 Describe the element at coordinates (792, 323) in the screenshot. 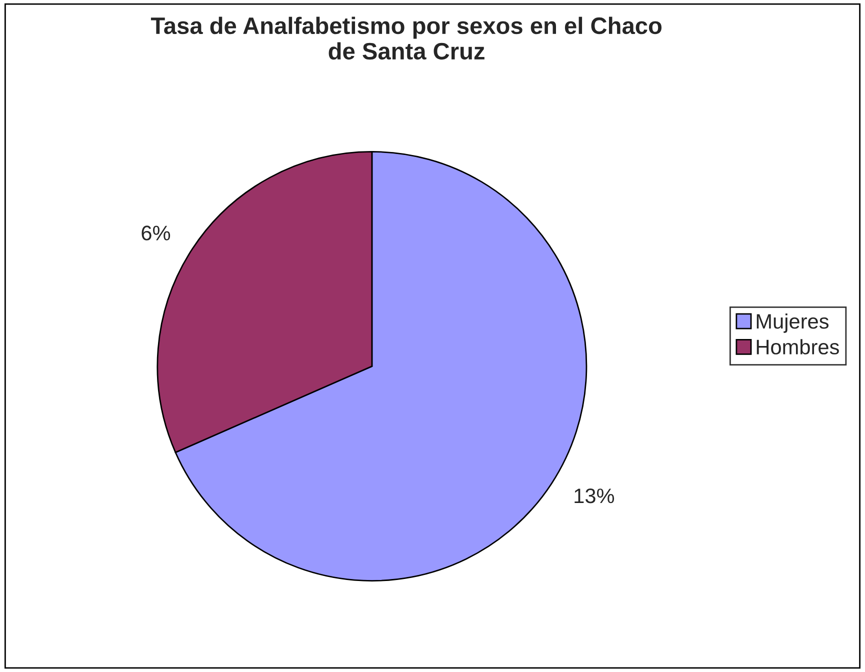

I see `legend-label: Mujeres` at that location.